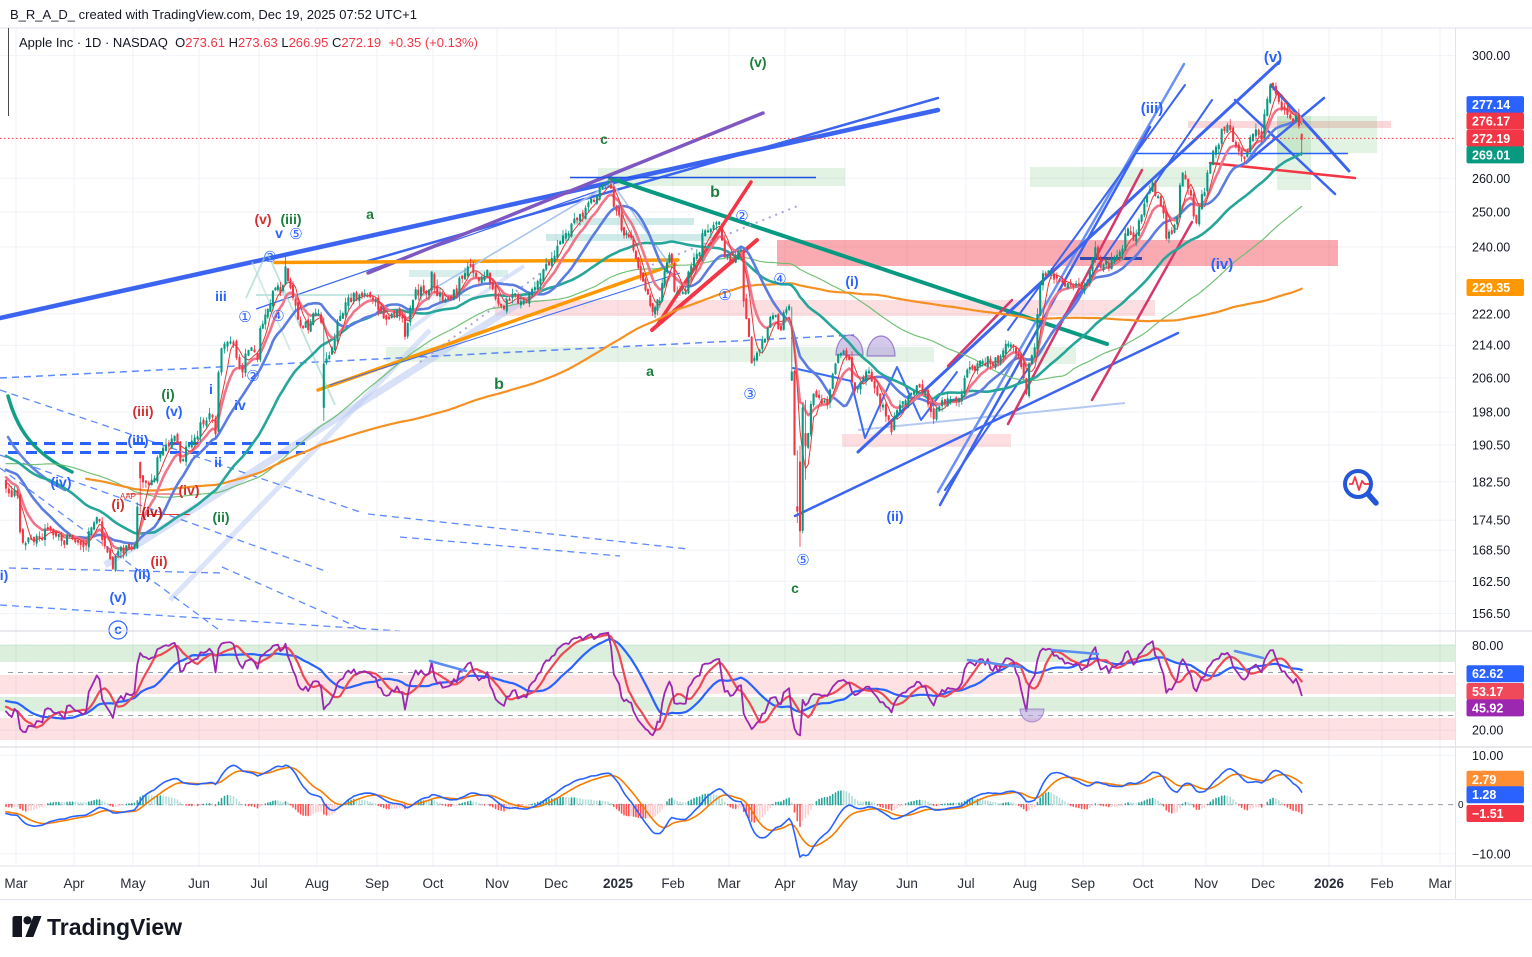  I want to click on svg-text: 276.17, so click(1491, 122).